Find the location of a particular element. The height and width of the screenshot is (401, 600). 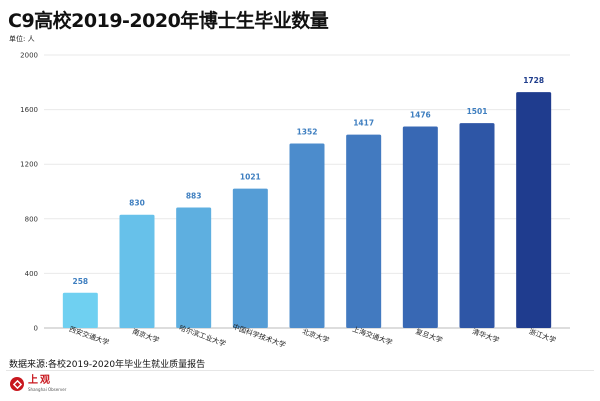

logo-icon is located at coordinates (17, 384).